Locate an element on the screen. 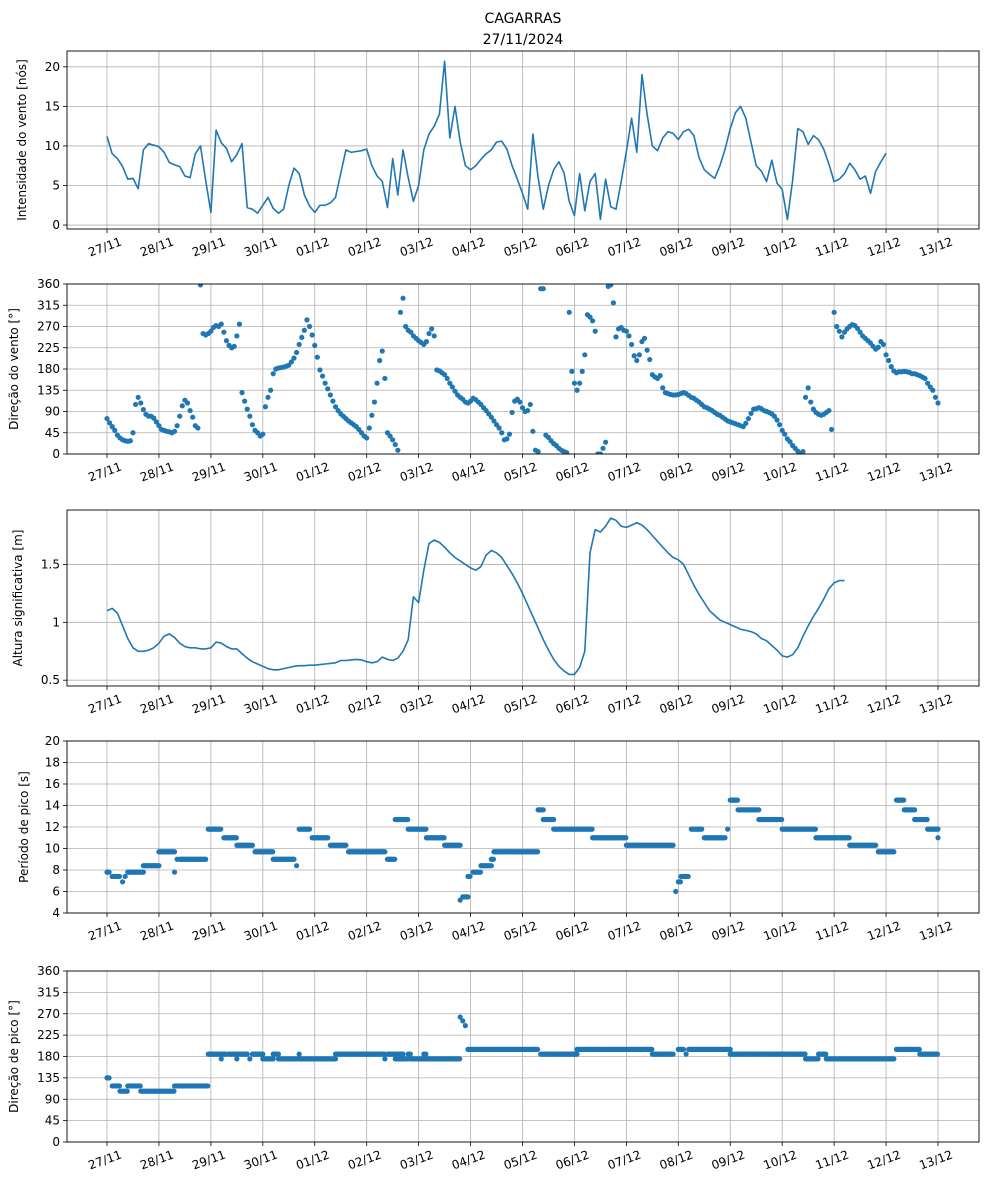 This screenshot has height=1189, width=989. x-tick-label: 13/12 is located at coordinates (935, 704).